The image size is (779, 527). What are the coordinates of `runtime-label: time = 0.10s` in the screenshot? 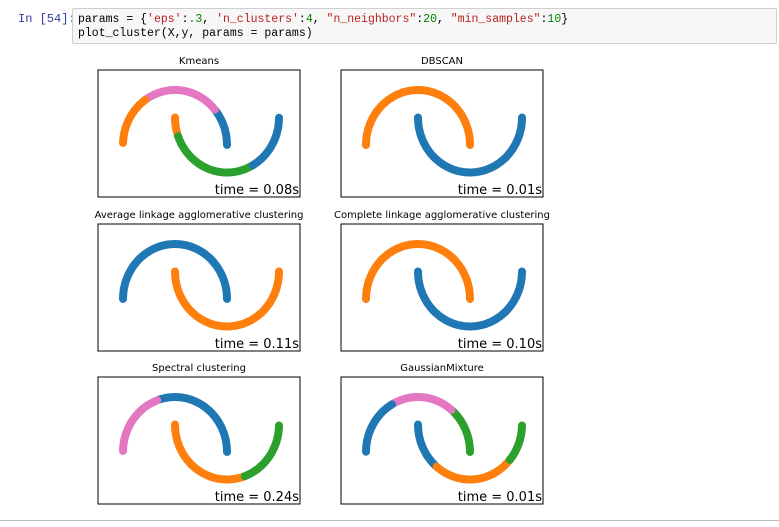 It's located at (500, 344).